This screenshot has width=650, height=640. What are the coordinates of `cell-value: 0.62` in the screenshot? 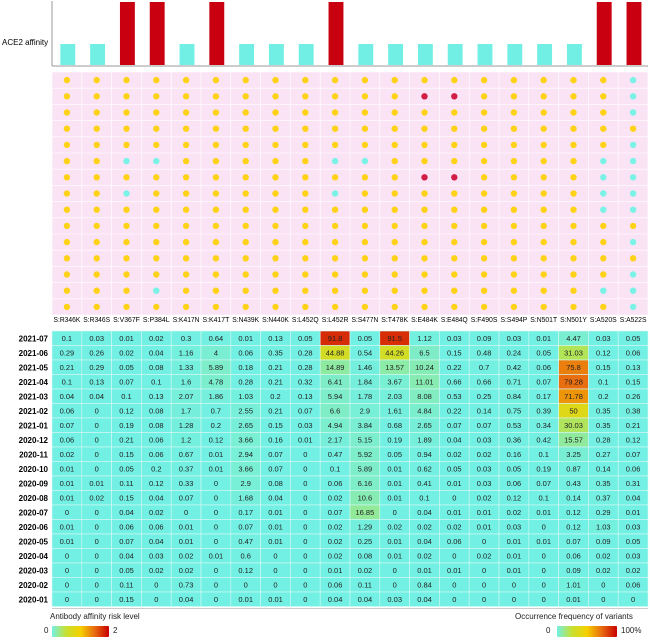 It's located at (424, 468).